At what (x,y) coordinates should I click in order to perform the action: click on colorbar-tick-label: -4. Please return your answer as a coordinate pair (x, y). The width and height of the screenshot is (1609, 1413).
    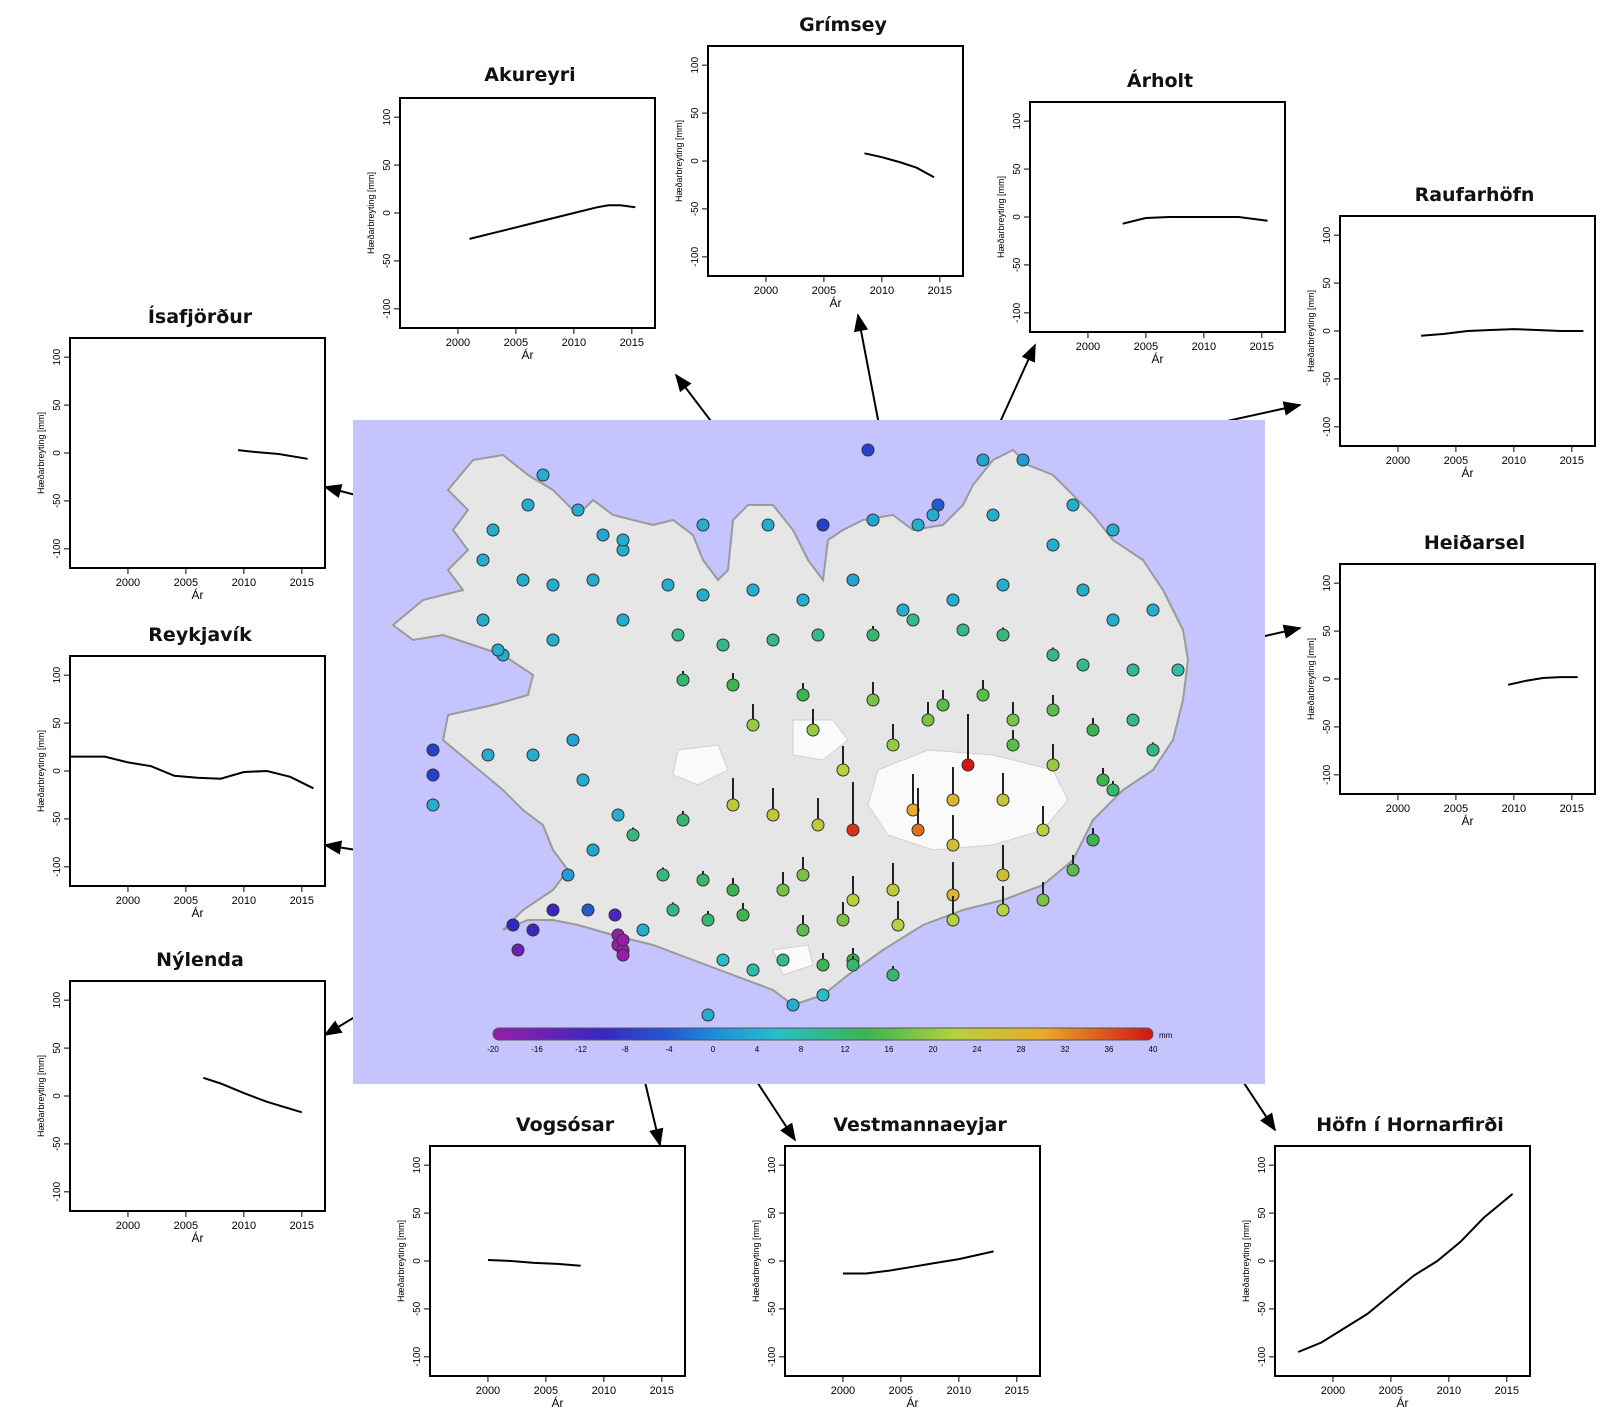
    Looking at the image, I should click on (669, 1049).